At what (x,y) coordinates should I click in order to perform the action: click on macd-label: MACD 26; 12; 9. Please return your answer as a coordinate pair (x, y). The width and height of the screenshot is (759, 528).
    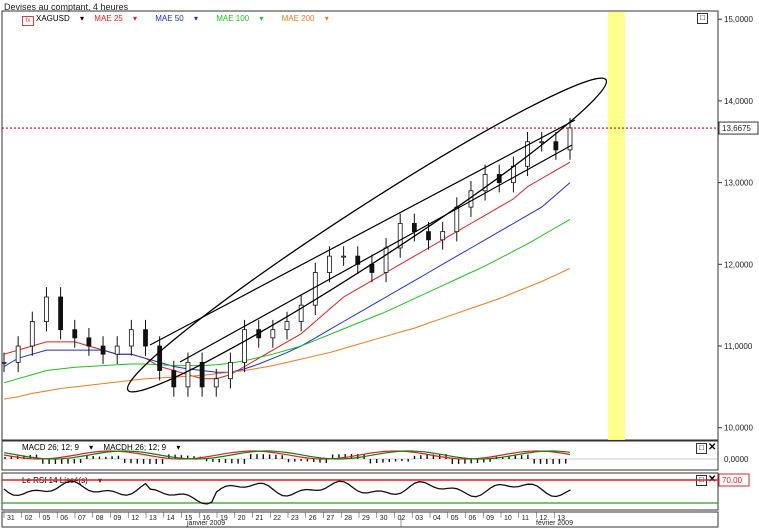
    Looking at the image, I should click on (50, 447).